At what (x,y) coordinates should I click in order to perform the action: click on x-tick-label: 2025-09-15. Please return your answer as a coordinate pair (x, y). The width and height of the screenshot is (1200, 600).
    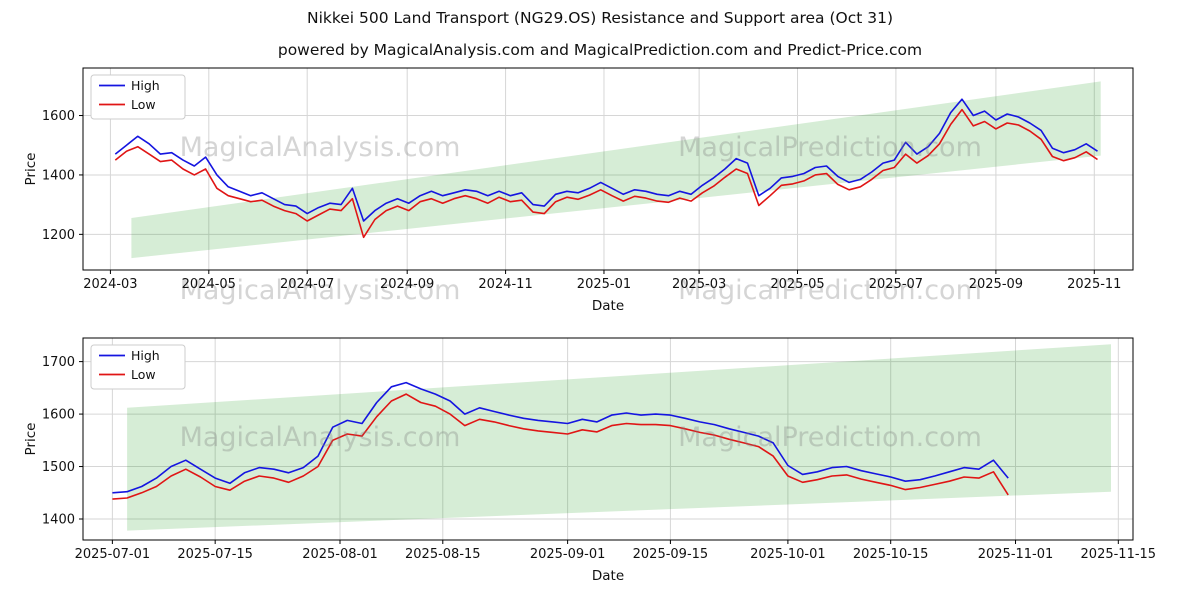
    Looking at the image, I should click on (671, 554).